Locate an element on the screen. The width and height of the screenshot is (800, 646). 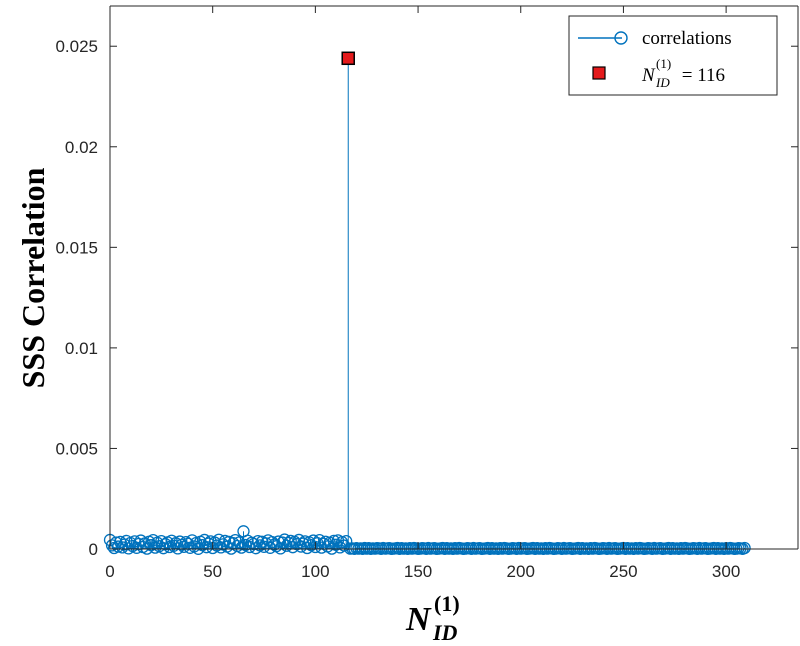
x-tick-label: 100 is located at coordinates (315, 571).